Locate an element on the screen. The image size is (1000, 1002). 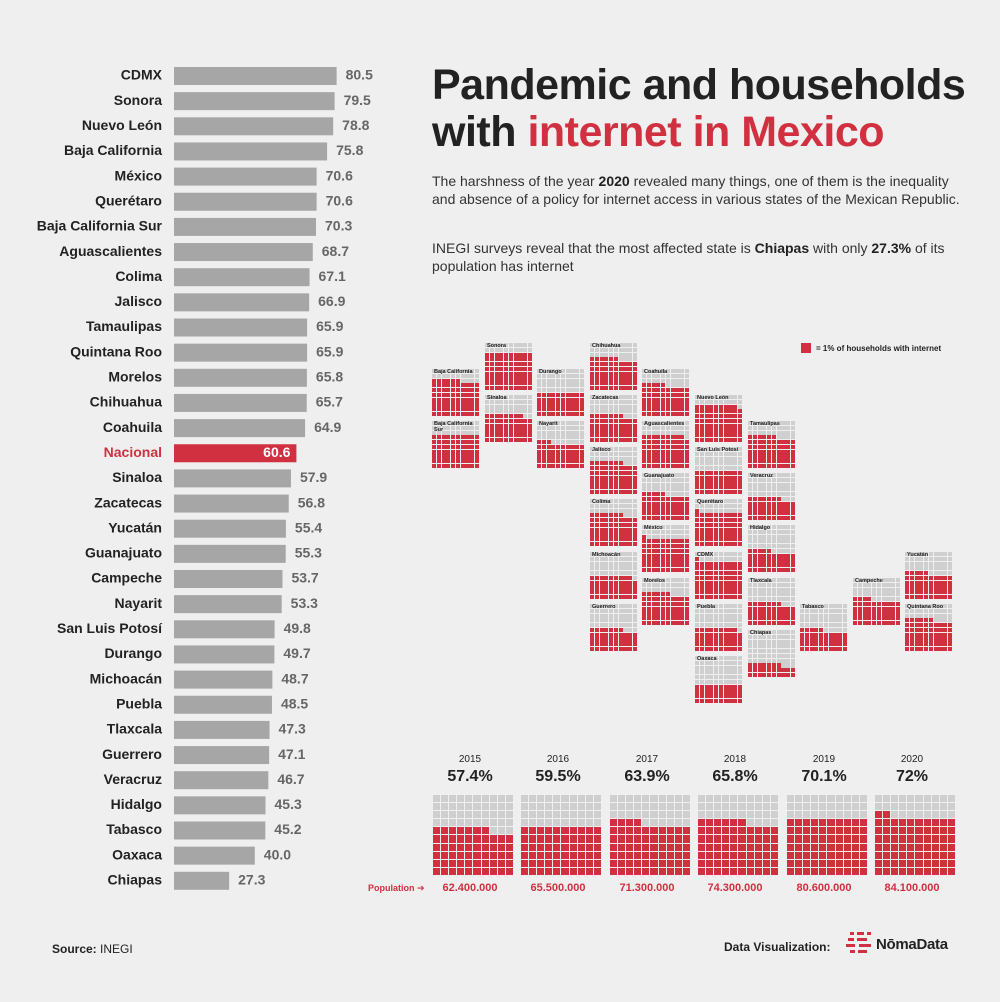
map-legend: = 1% of households with internet is located at coordinates (871, 348).